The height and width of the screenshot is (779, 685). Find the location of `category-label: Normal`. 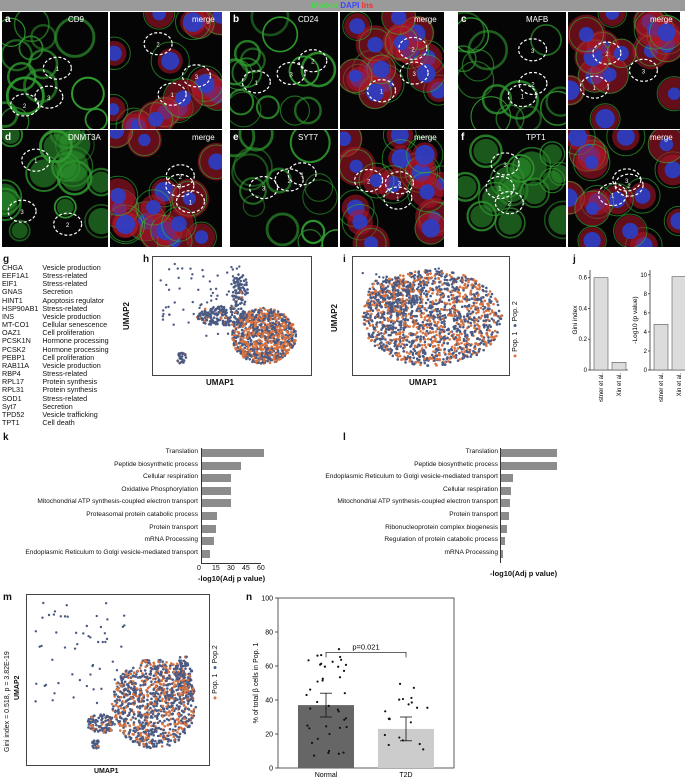

category-label: Normal is located at coordinates (326, 775).